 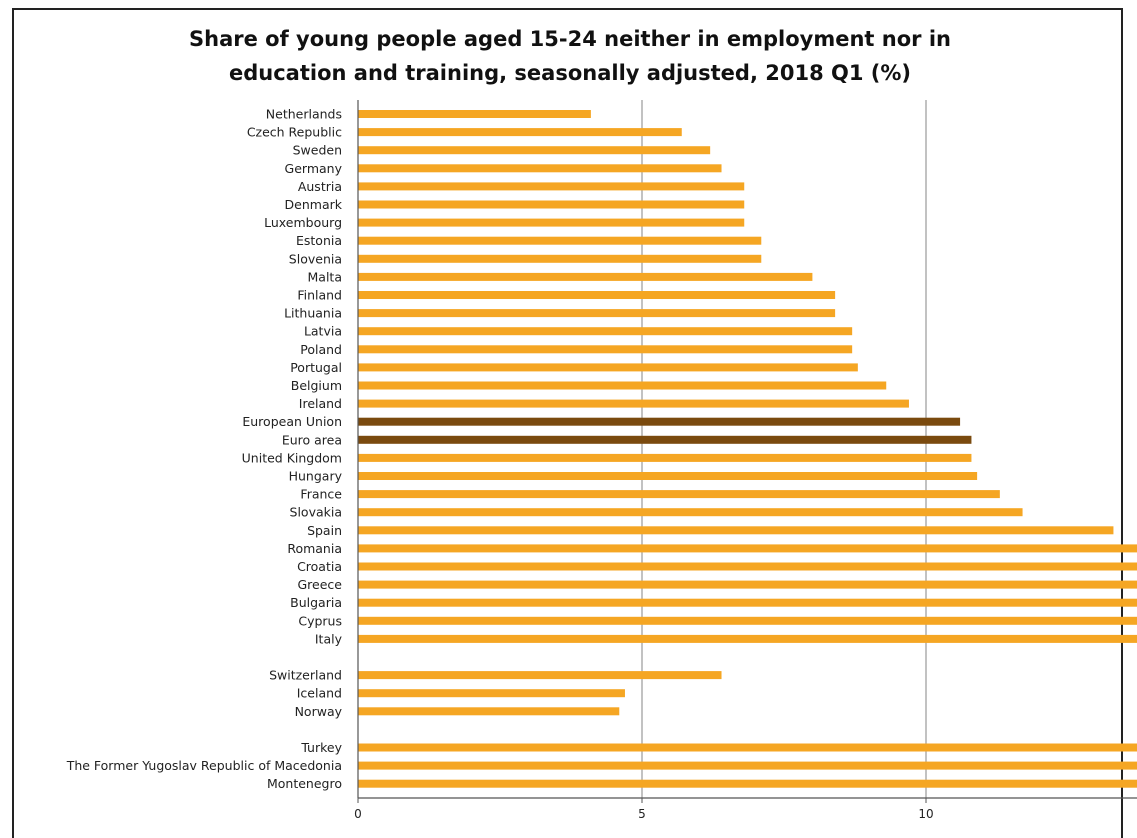 I want to click on bar-portugal, so click(x=608, y=367).